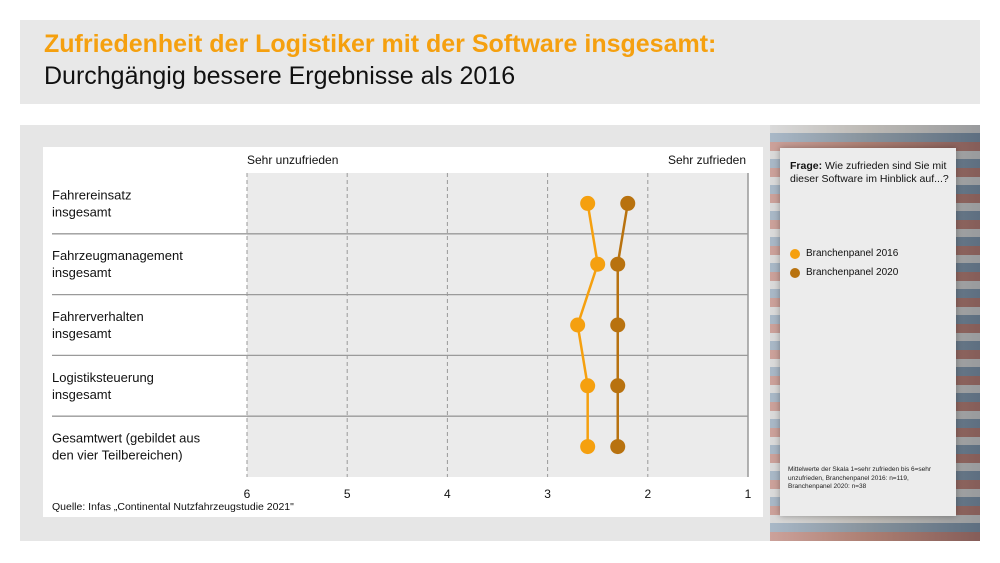 This screenshot has height=563, width=1000. What do you see at coordinates (795, 253) in the screenshot?
I see `legend-dot-2016` at bounding box center [795, 253].